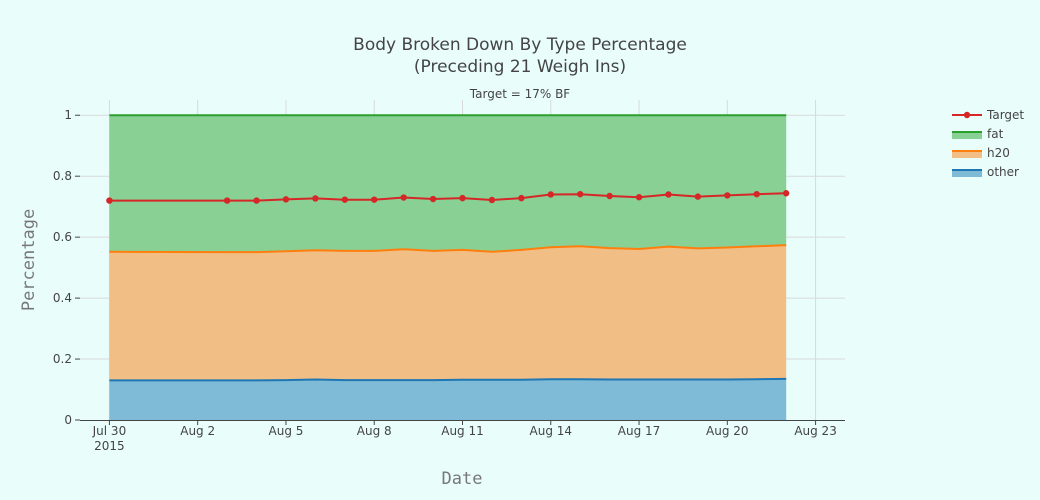 This screenshot has height=500, width=1040. Describe the element at coordinates (985, 172) in the screenshot. I see `legend-item-other: other` at that location.